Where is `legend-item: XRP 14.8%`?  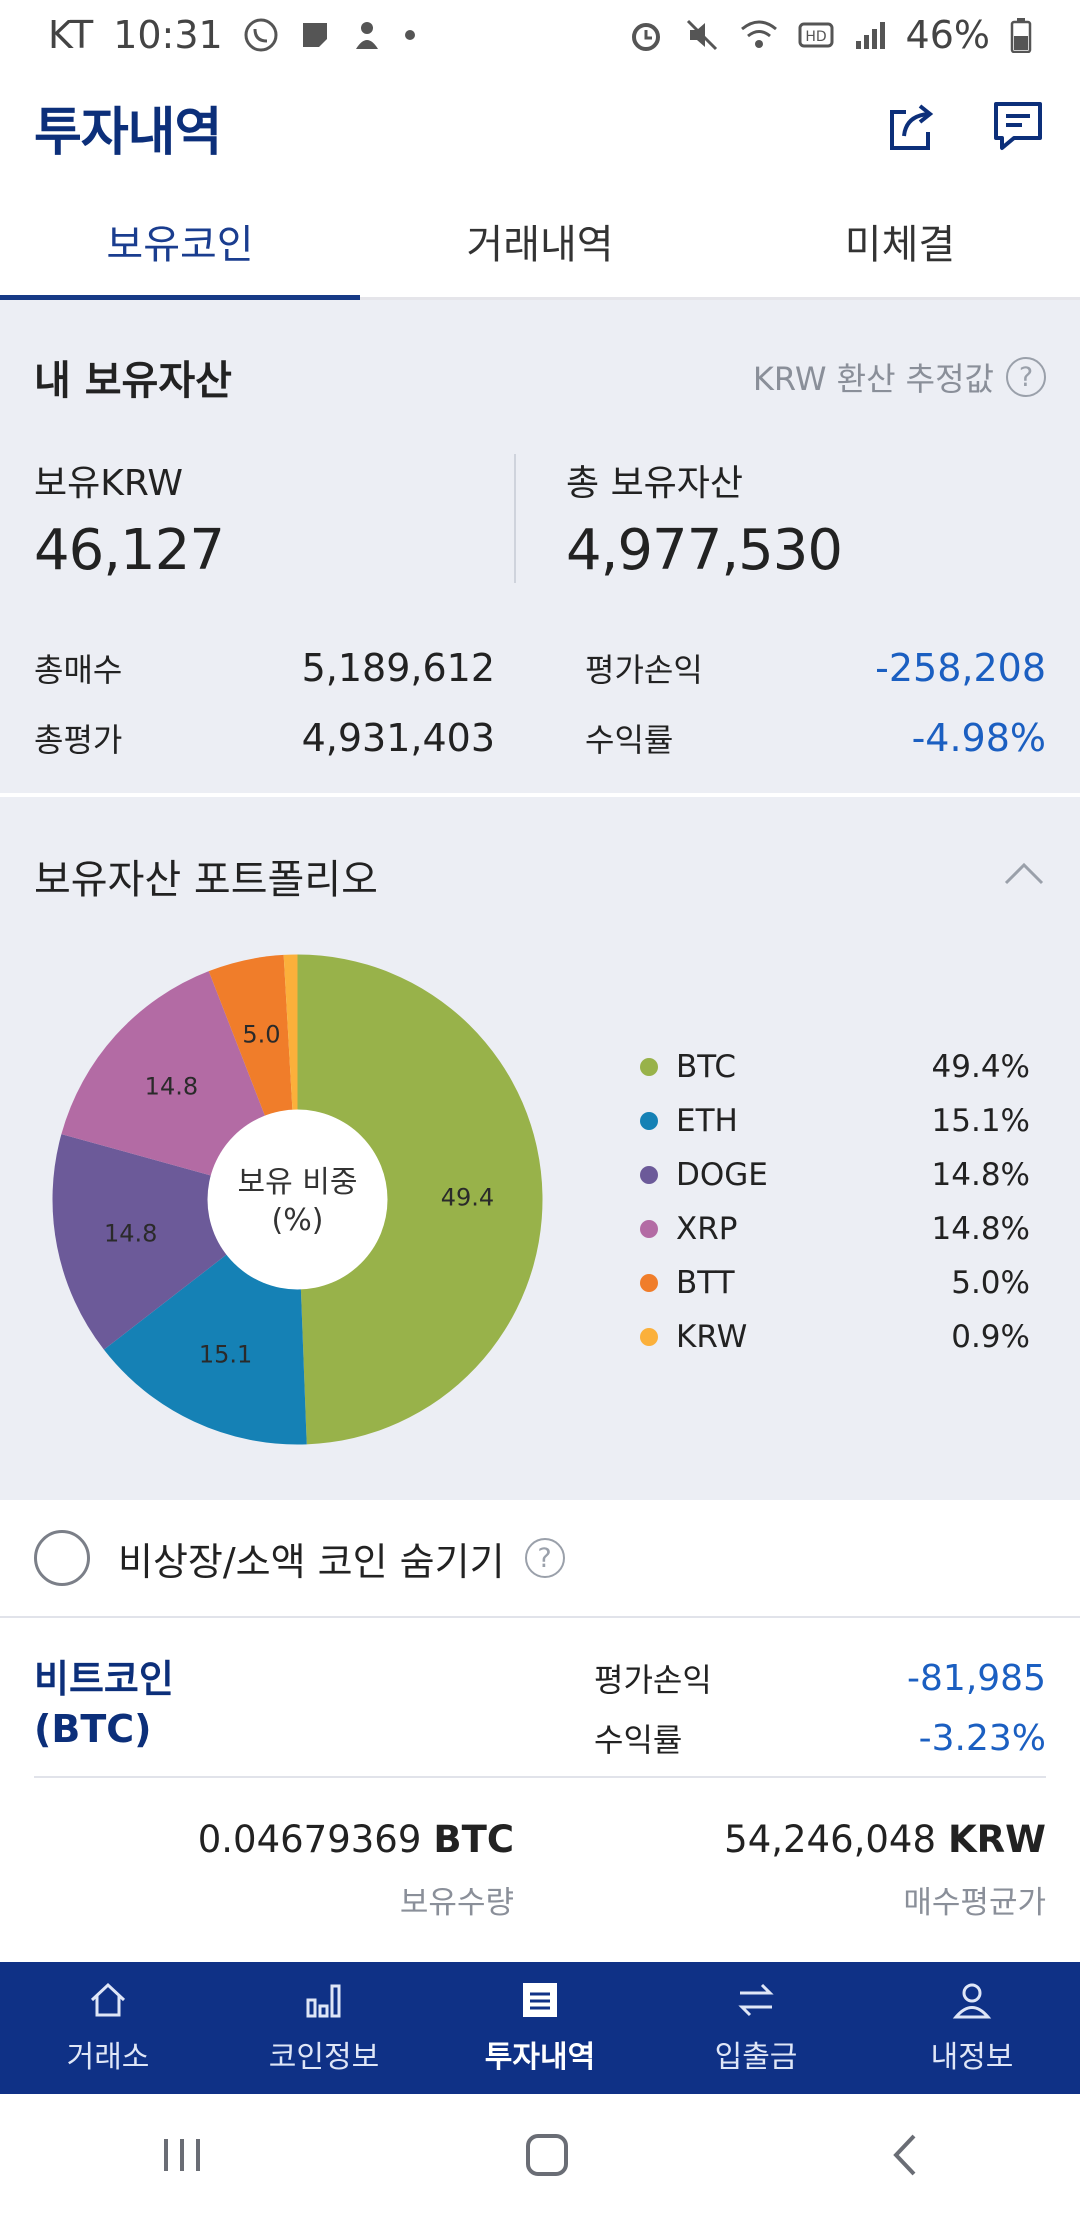 legend-item: XRP 14.8% is located at coordinates (835, 1229).